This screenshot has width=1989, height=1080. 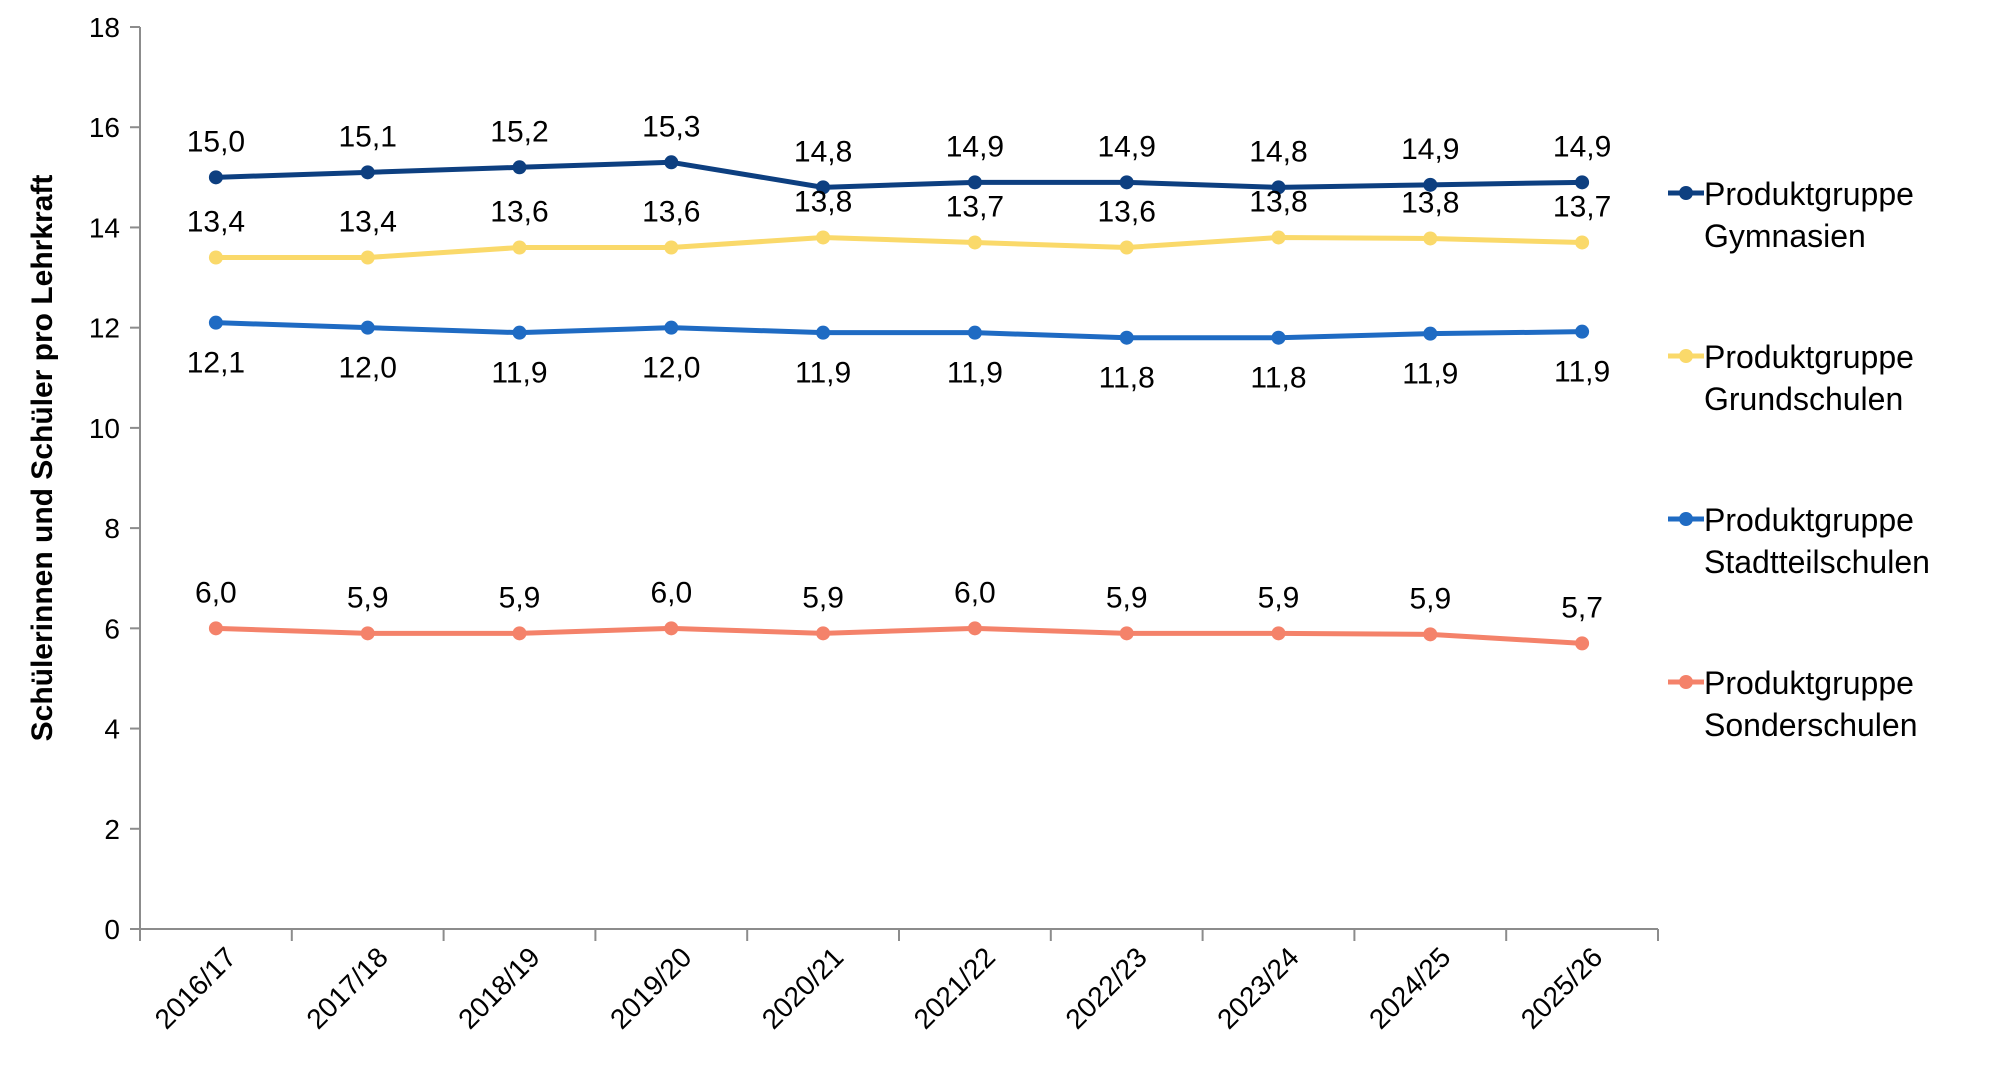 I want to click on y-tick-label: 8, so click(x=112, y=528).